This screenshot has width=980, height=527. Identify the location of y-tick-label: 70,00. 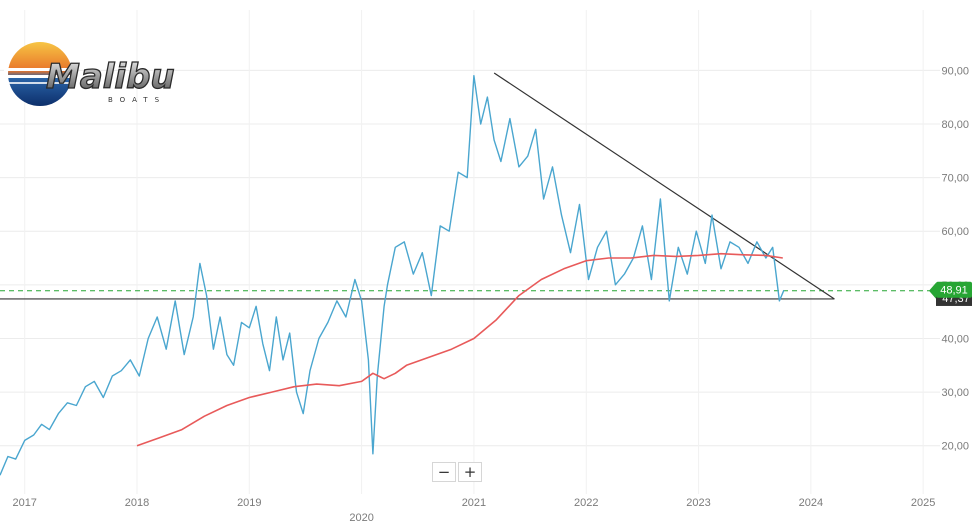
(955, 179).